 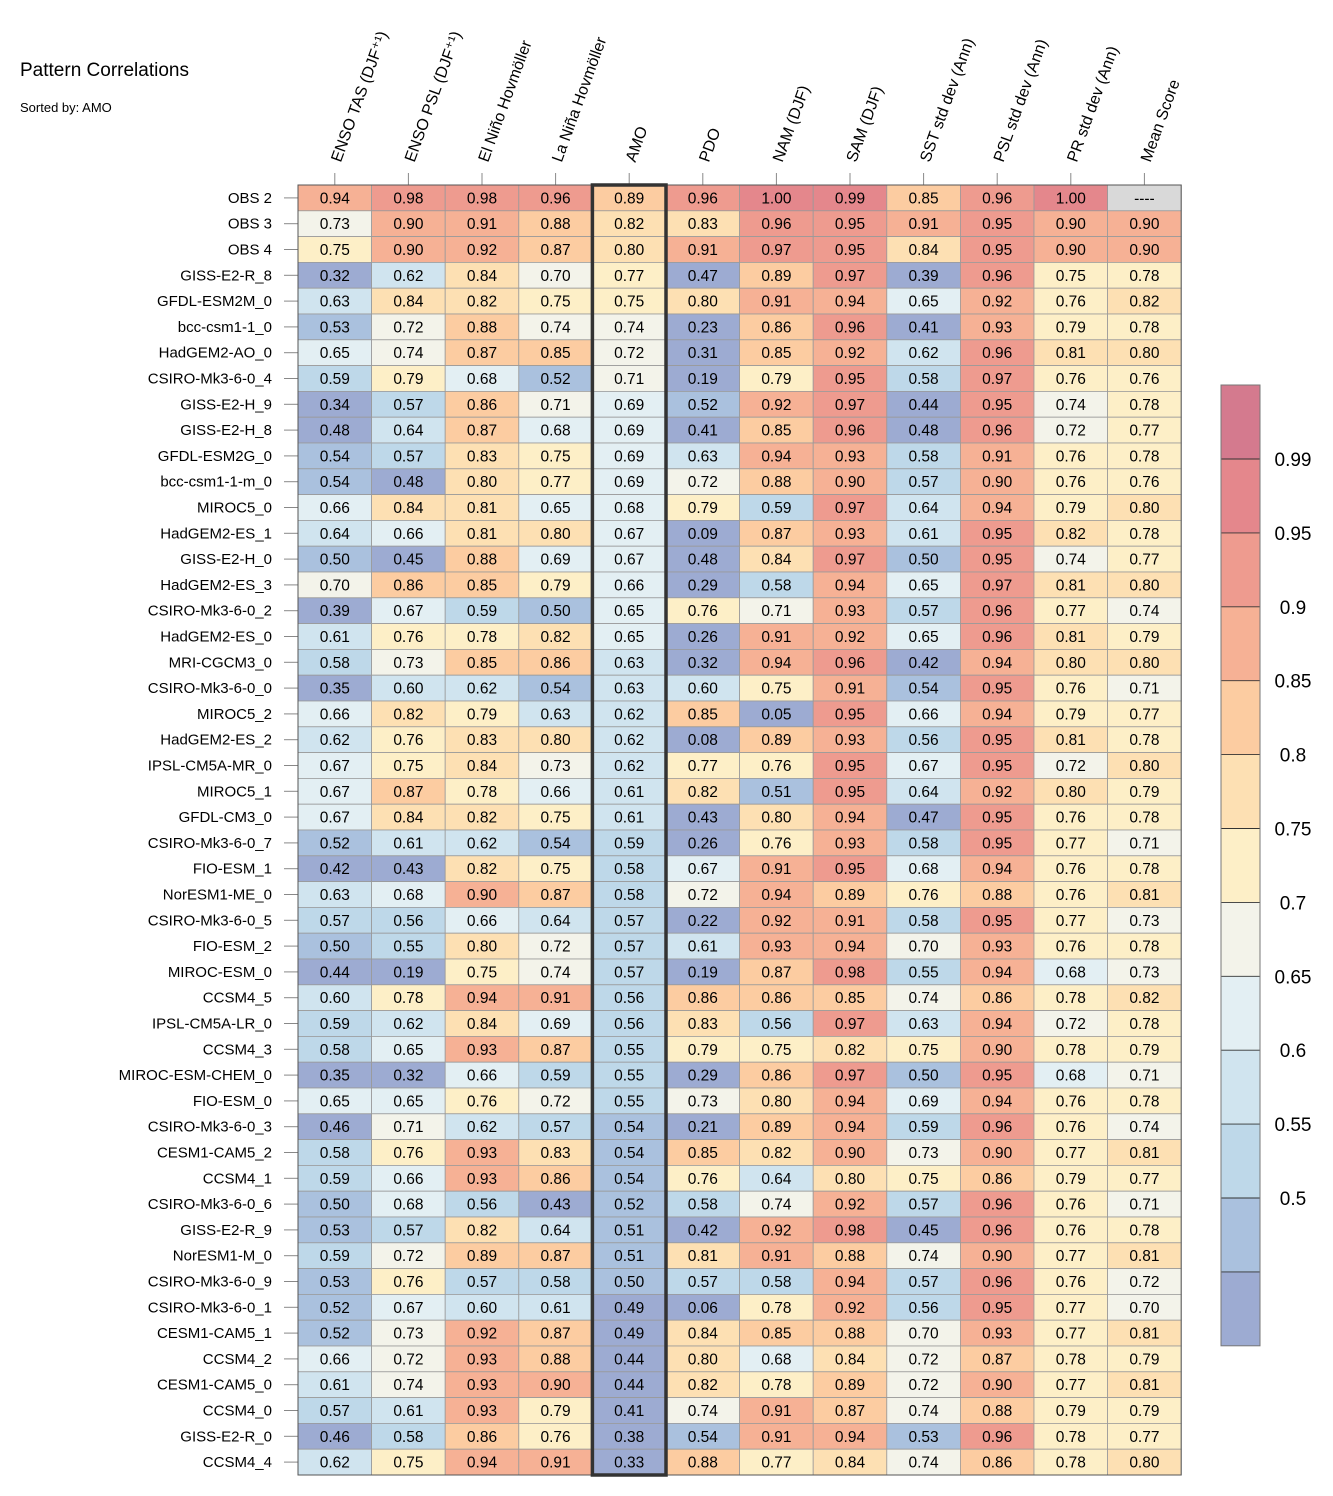 What do you see at coordinates (997, 1076) in the screenshot?
I see `cell-value: 0.95` at bounding box center [997, 1076].